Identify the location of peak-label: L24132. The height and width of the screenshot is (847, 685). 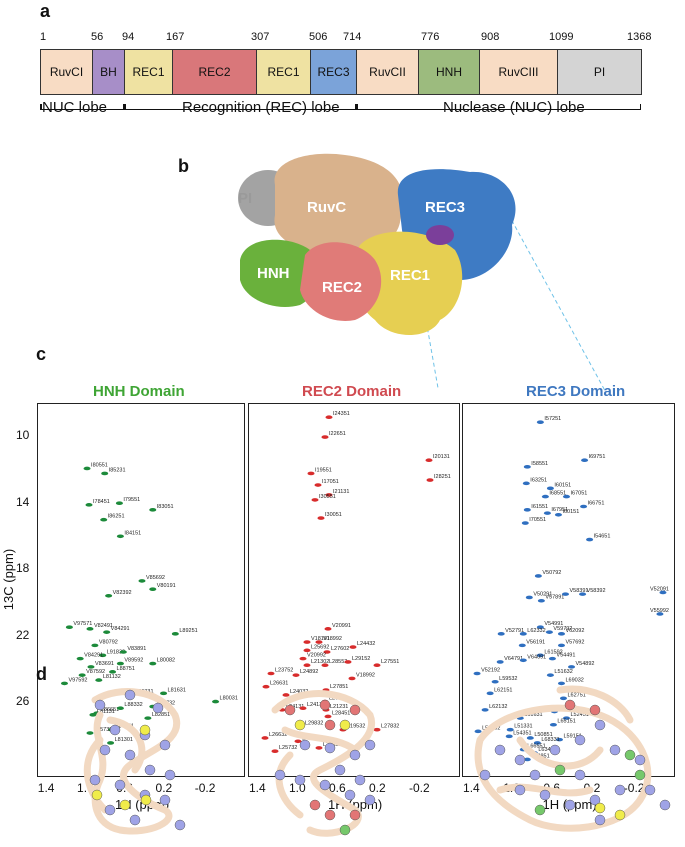
(316, 705).